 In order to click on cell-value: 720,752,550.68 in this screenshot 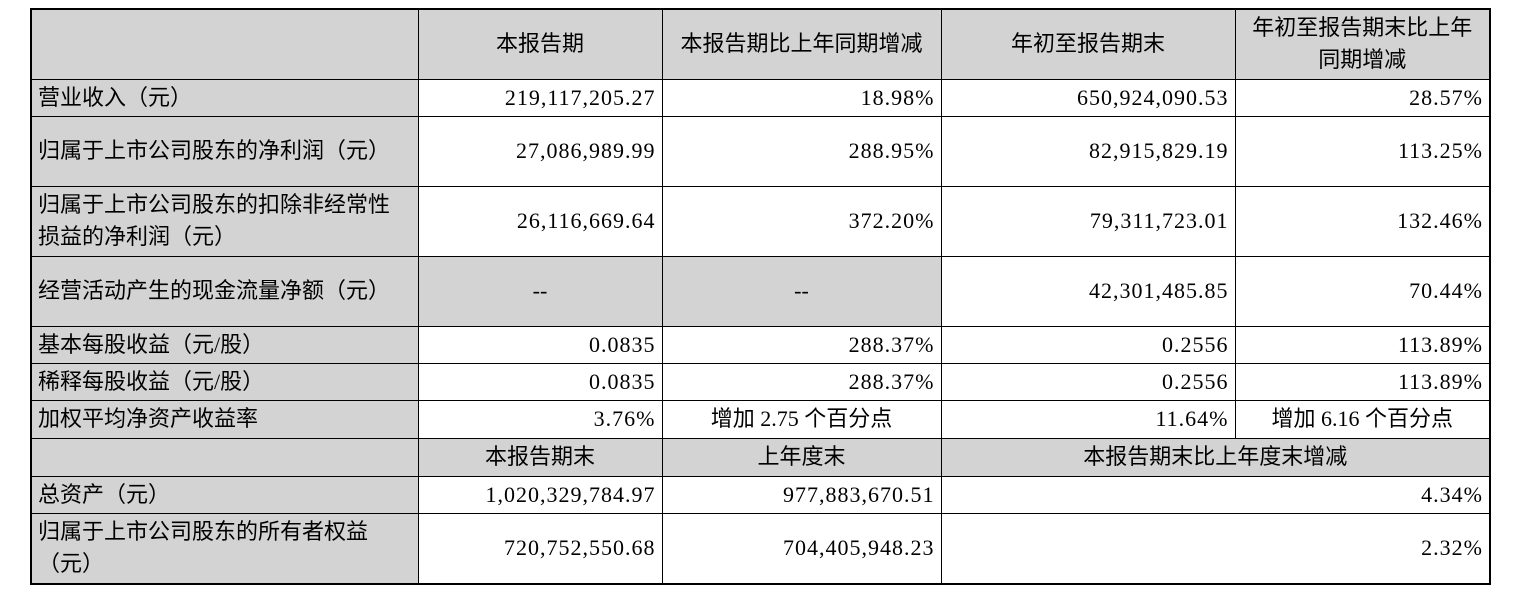, I will do `click(540, 548)`.